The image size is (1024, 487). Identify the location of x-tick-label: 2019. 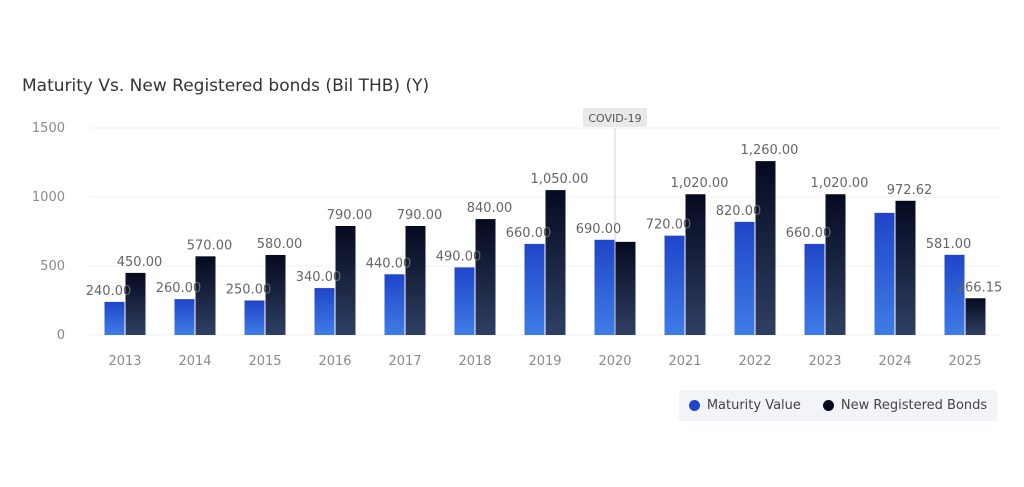
(544, 361).